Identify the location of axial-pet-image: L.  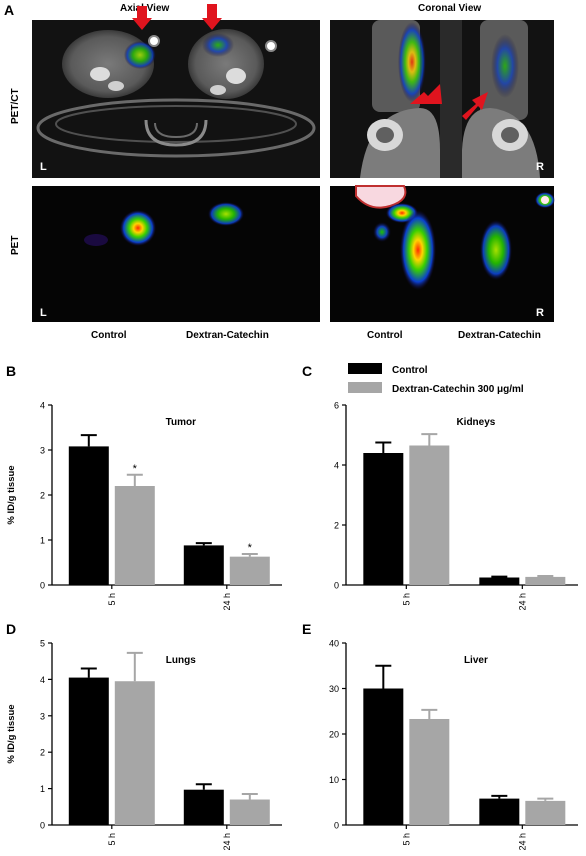
(176, 254).